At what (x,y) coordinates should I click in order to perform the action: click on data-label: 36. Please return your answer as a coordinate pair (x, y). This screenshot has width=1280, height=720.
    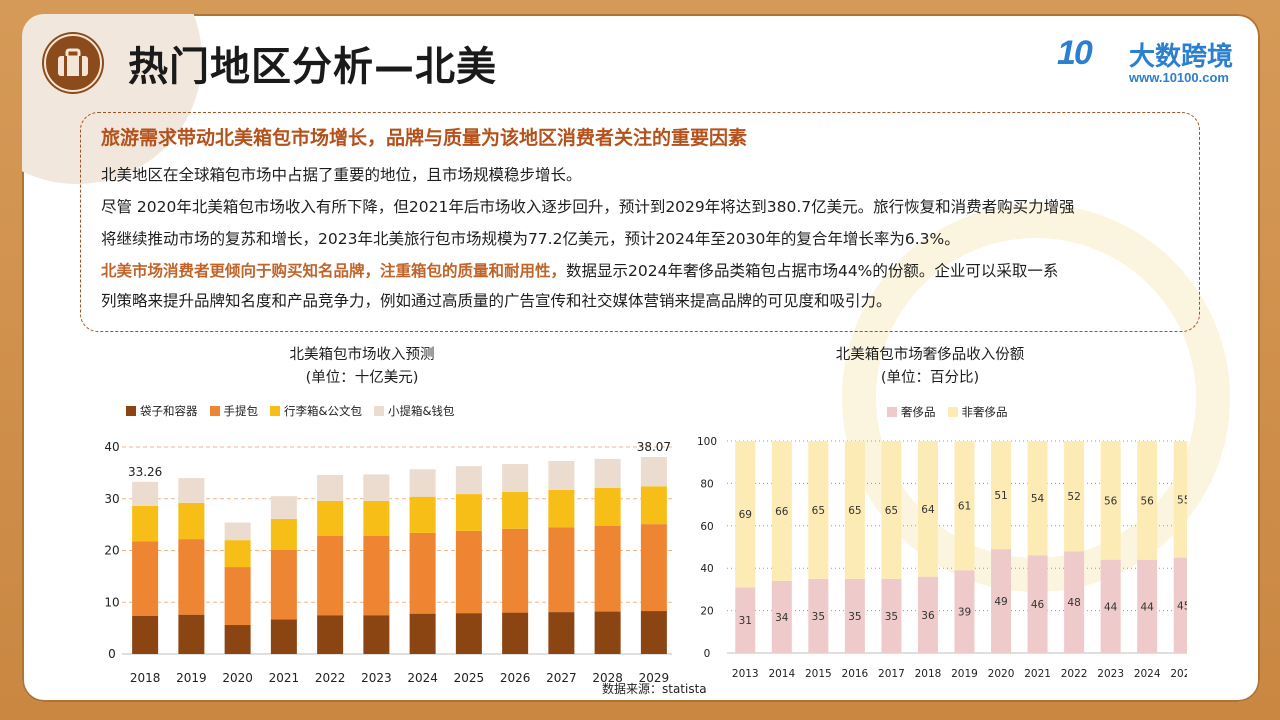
    Looking at the image, I should click on (928, 616).